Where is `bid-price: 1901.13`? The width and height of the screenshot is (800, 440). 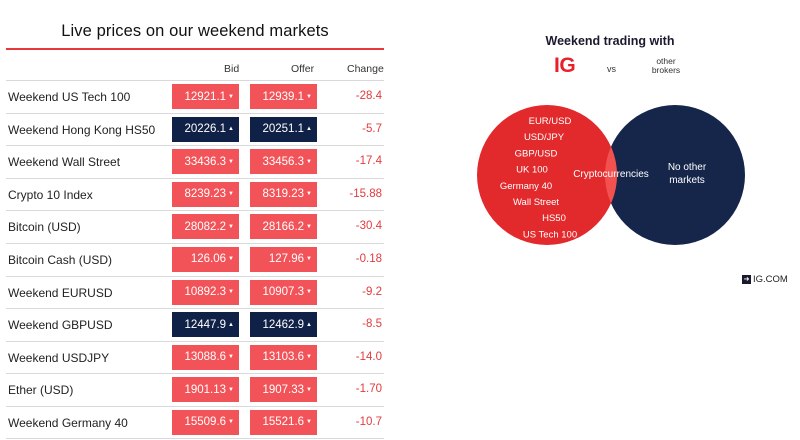
bid-price: 1901.13 is located at coordinates (205, 389).